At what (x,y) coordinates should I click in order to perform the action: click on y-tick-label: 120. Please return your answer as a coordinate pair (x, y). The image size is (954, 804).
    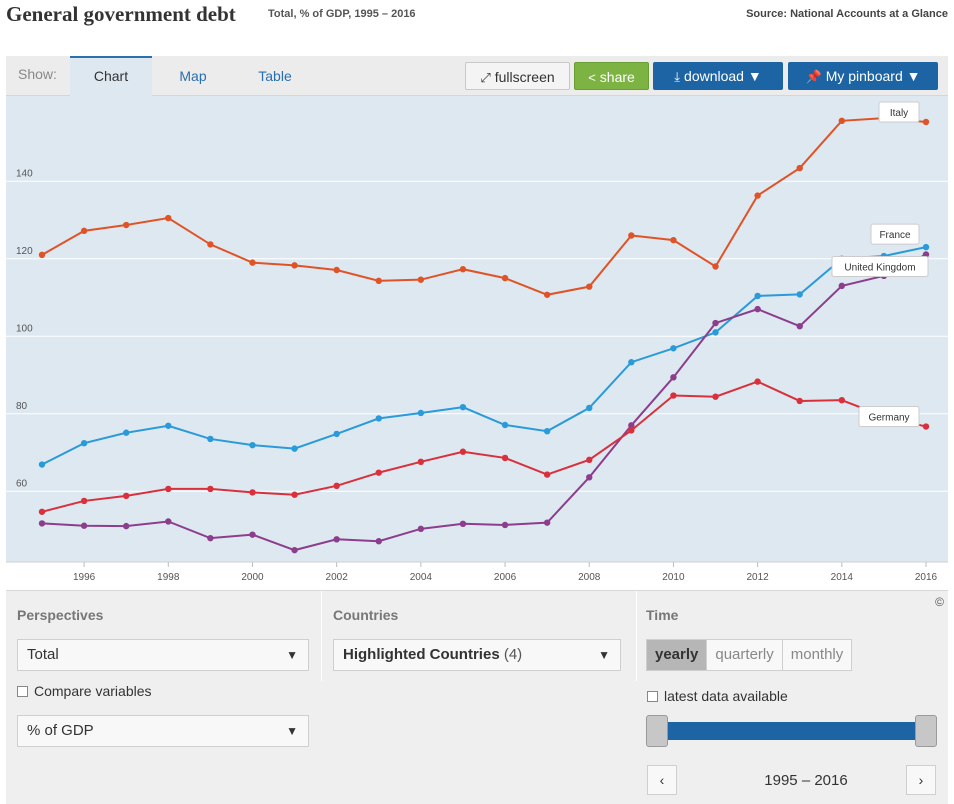
    Looking at the image, I should click on (24, 251).